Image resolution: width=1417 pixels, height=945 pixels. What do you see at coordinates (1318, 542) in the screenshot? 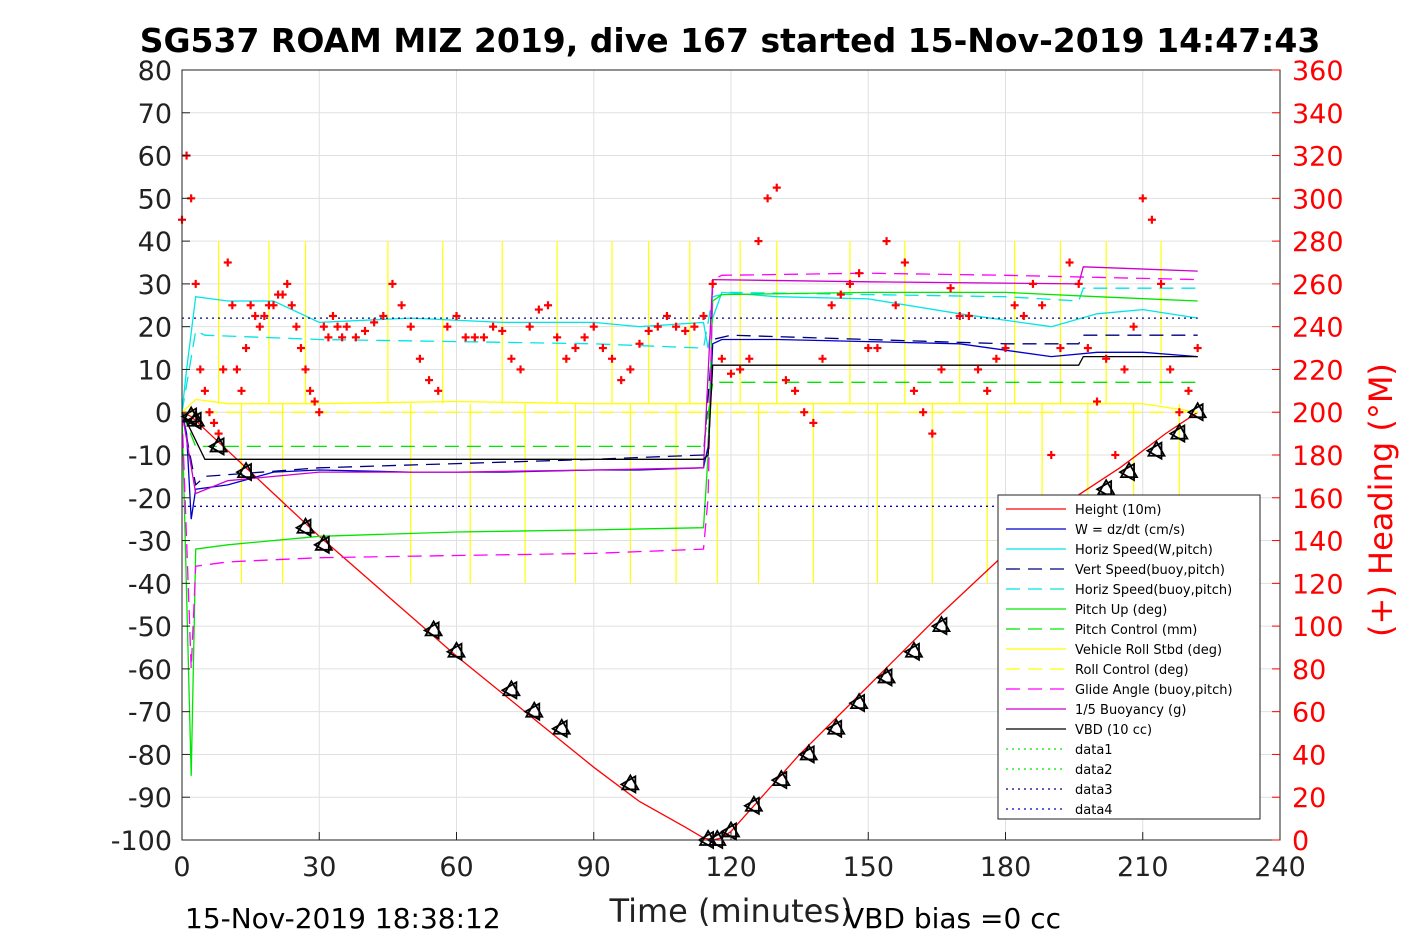
I see `y2-tick-label: 140` at bounding box center [1318, 542].